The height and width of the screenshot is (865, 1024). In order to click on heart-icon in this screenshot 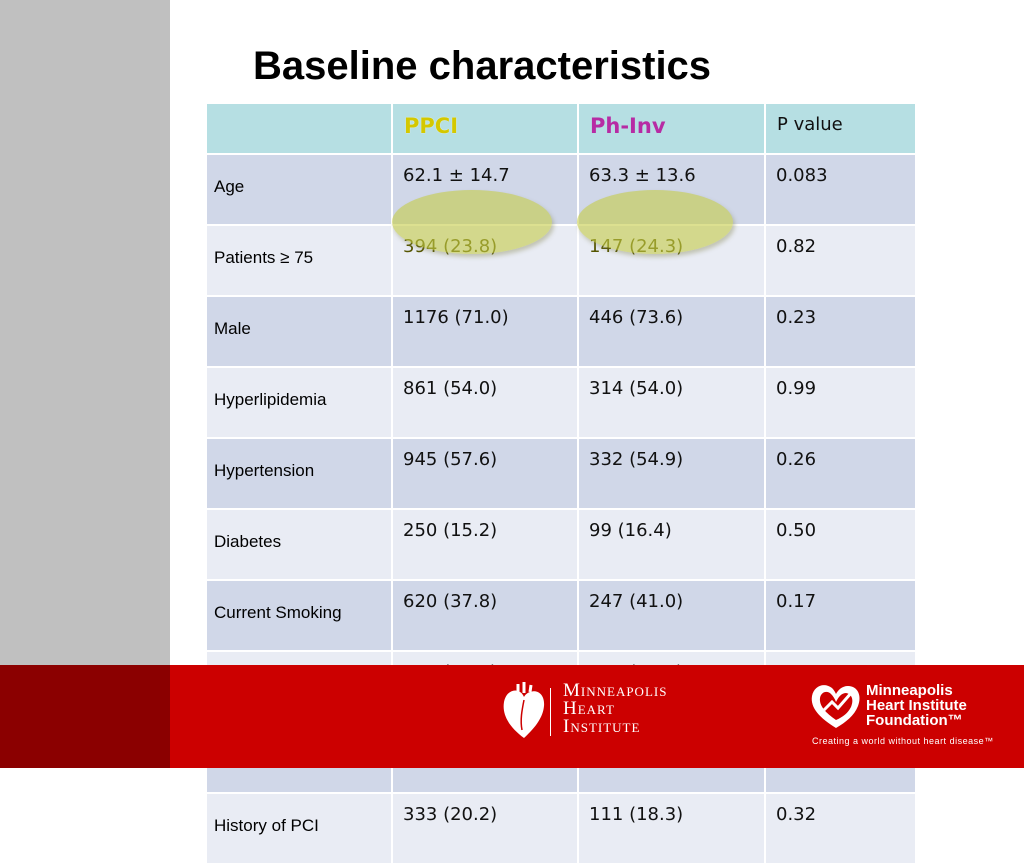, I will do `click(524, 710)`.